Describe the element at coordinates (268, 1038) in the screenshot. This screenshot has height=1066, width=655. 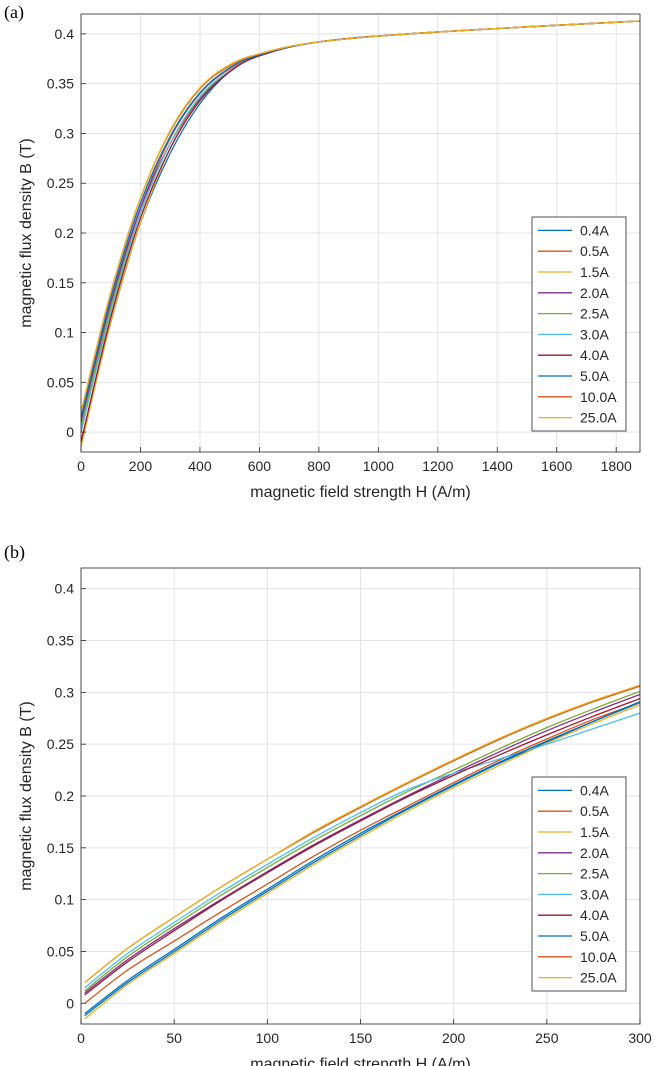
I see `x-tick-label: 100` at that location.